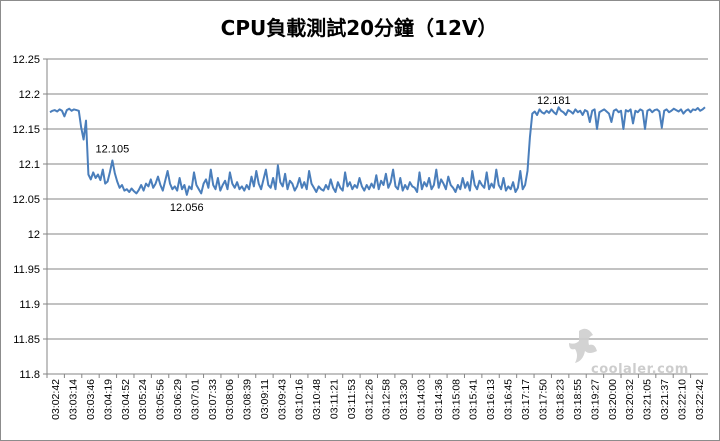 This screenshot has width=720, height=441. Describe the element at coordinates (335, 399) in the screenshot. I see `x-tick-label: 03:11:21` at that location.